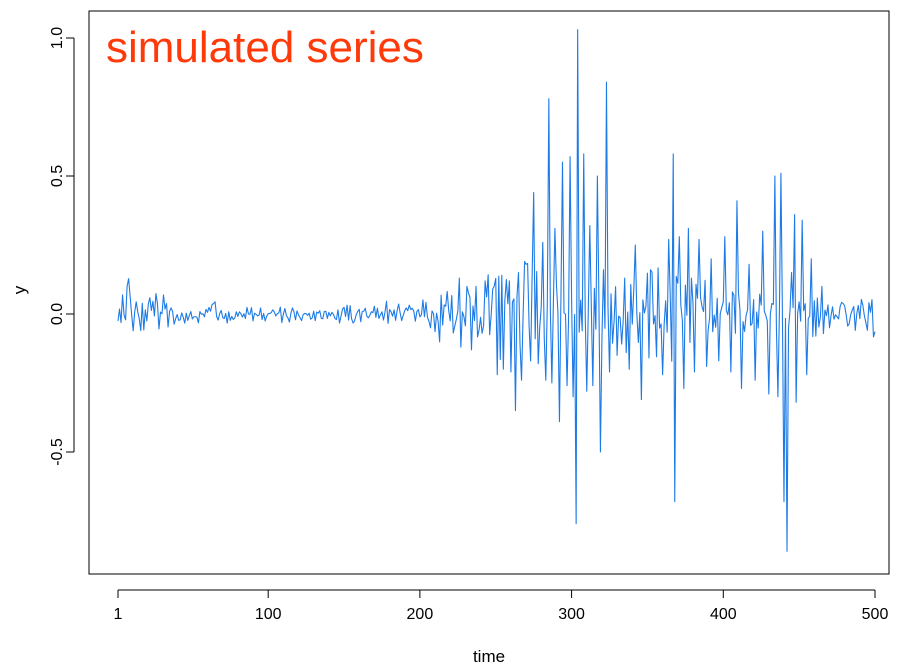 The image size is (897, 669). Describe the element at coordinates (57, 314) in the screenshot. I see `y-tick-label: 0.0` at that location.